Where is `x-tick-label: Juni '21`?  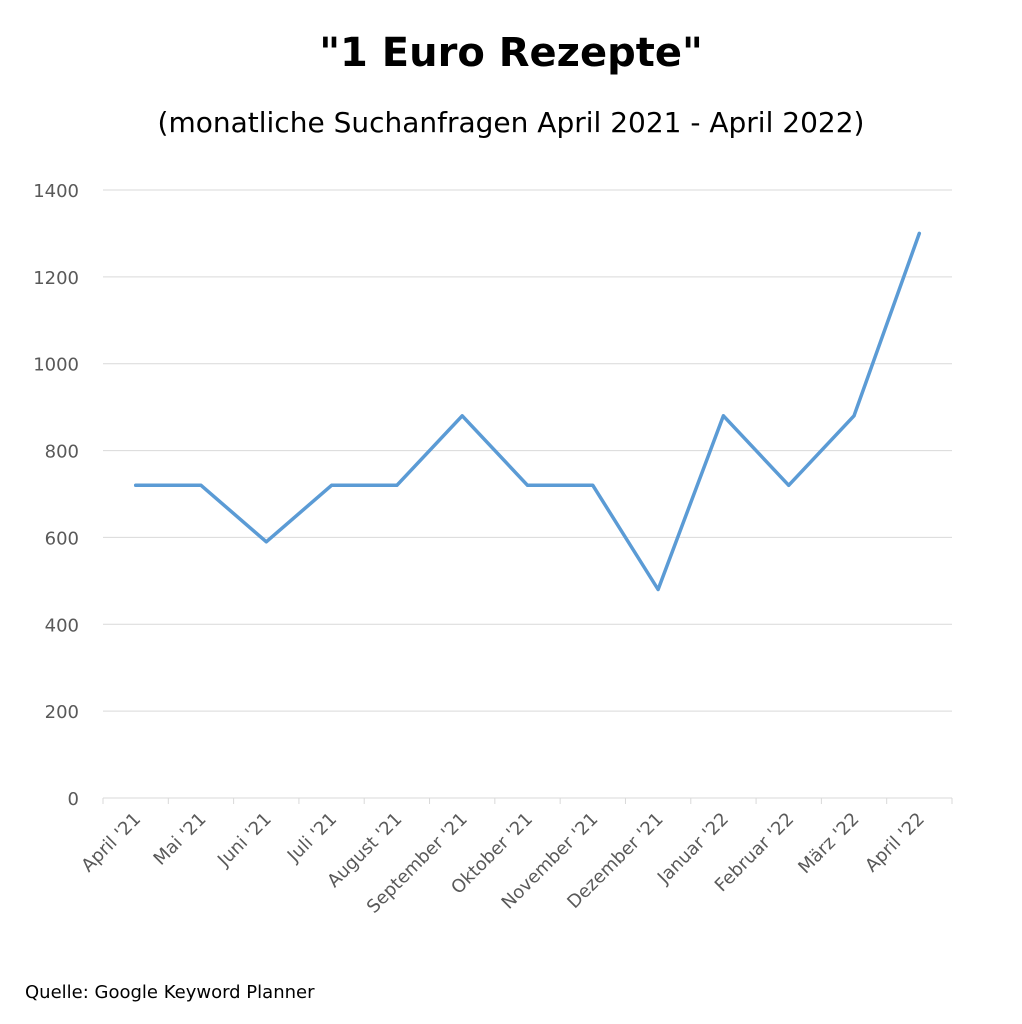
x-tick-label: Juni '21 is located at coordinates (244, 840).